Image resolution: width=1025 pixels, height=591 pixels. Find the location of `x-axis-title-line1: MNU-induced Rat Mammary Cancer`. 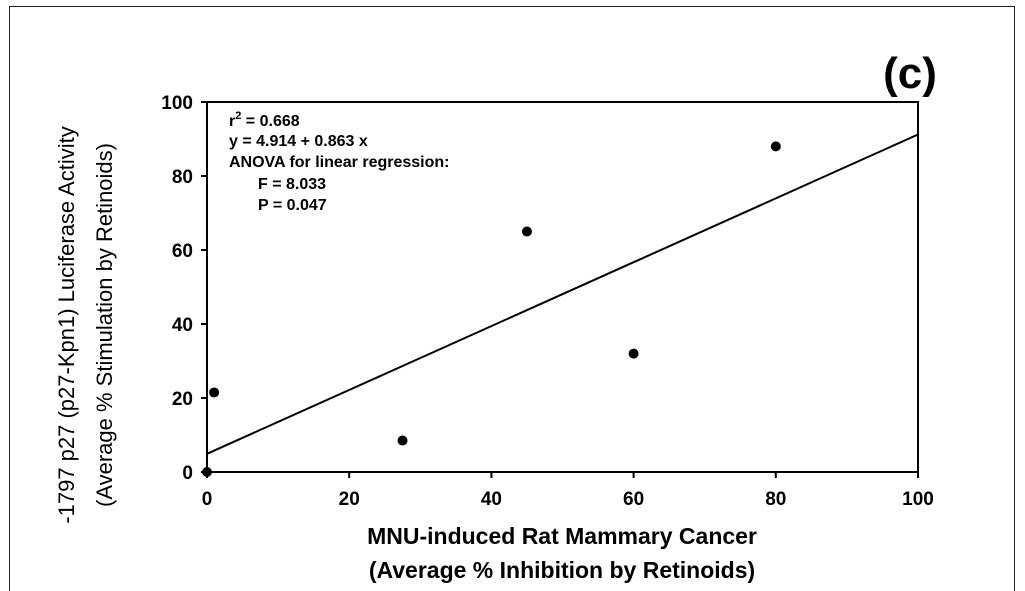

x-axis-title-line1: MNU-induced Rat Mammary Cancer is located at coordinates (562, 536).